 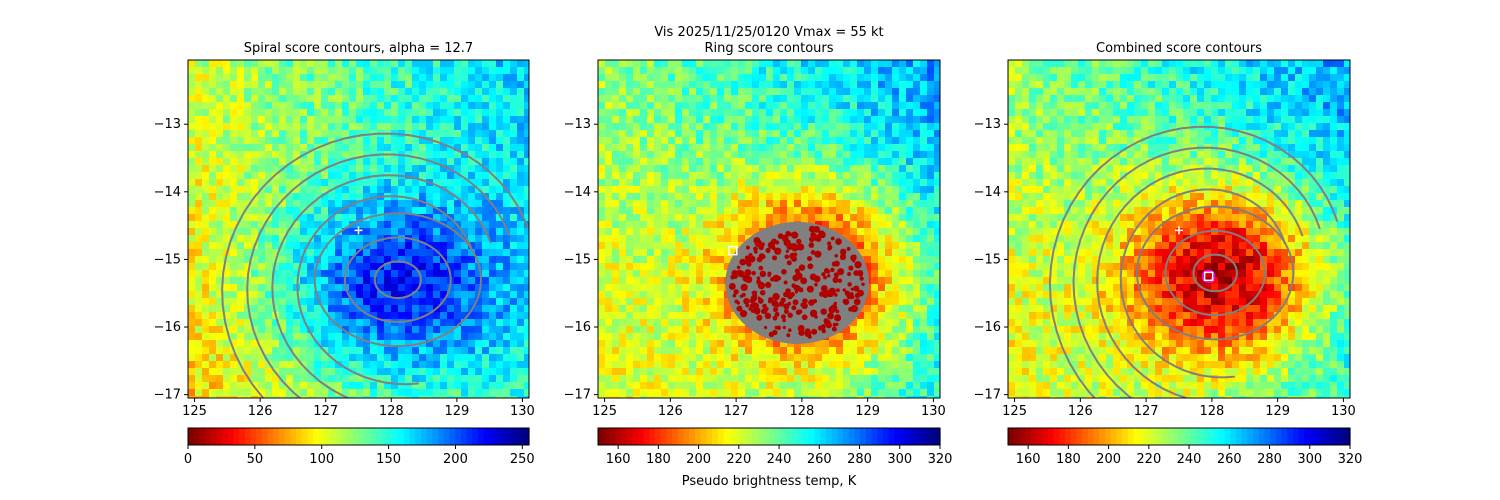 What do you see at coordinates (321, 459) in the screenshot?
I see `colorbar-tick-label: 100` at bounding box center [321, 459].